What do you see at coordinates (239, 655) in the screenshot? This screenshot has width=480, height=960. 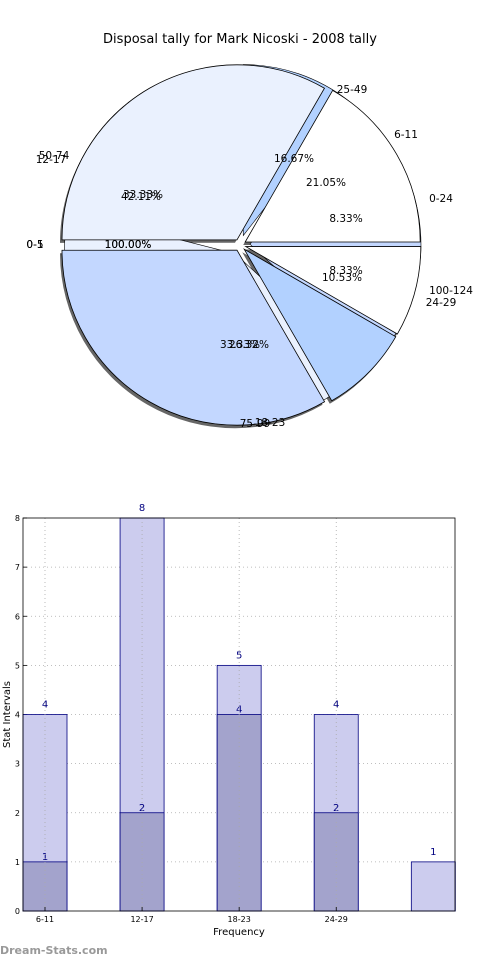 I see `bar-total-label: 5` at bounding box center [239, 655].